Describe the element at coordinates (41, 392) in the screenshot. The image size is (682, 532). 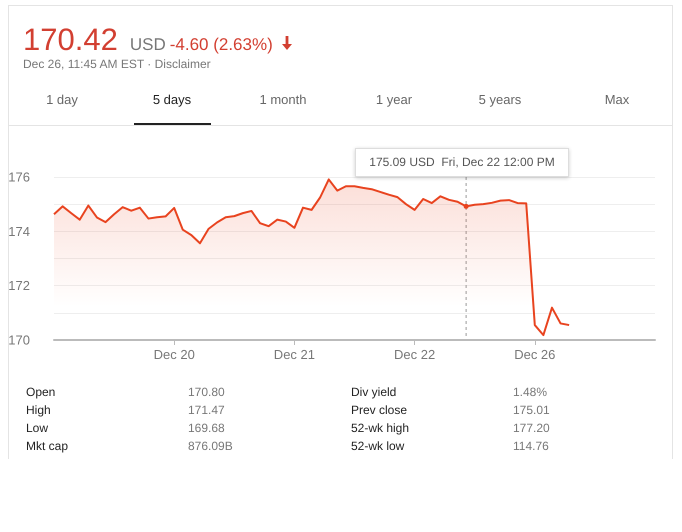
I see `text: Open` at that location.